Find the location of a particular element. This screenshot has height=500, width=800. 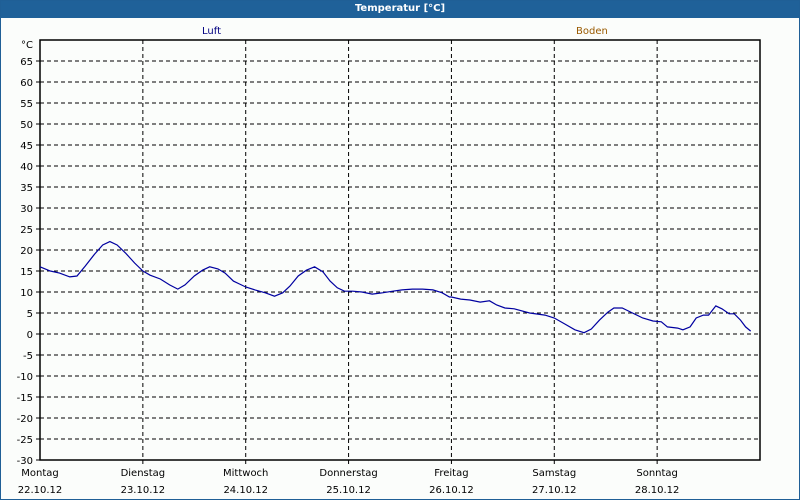

y-tick-label: 5 is located at coordinates (30, 314).